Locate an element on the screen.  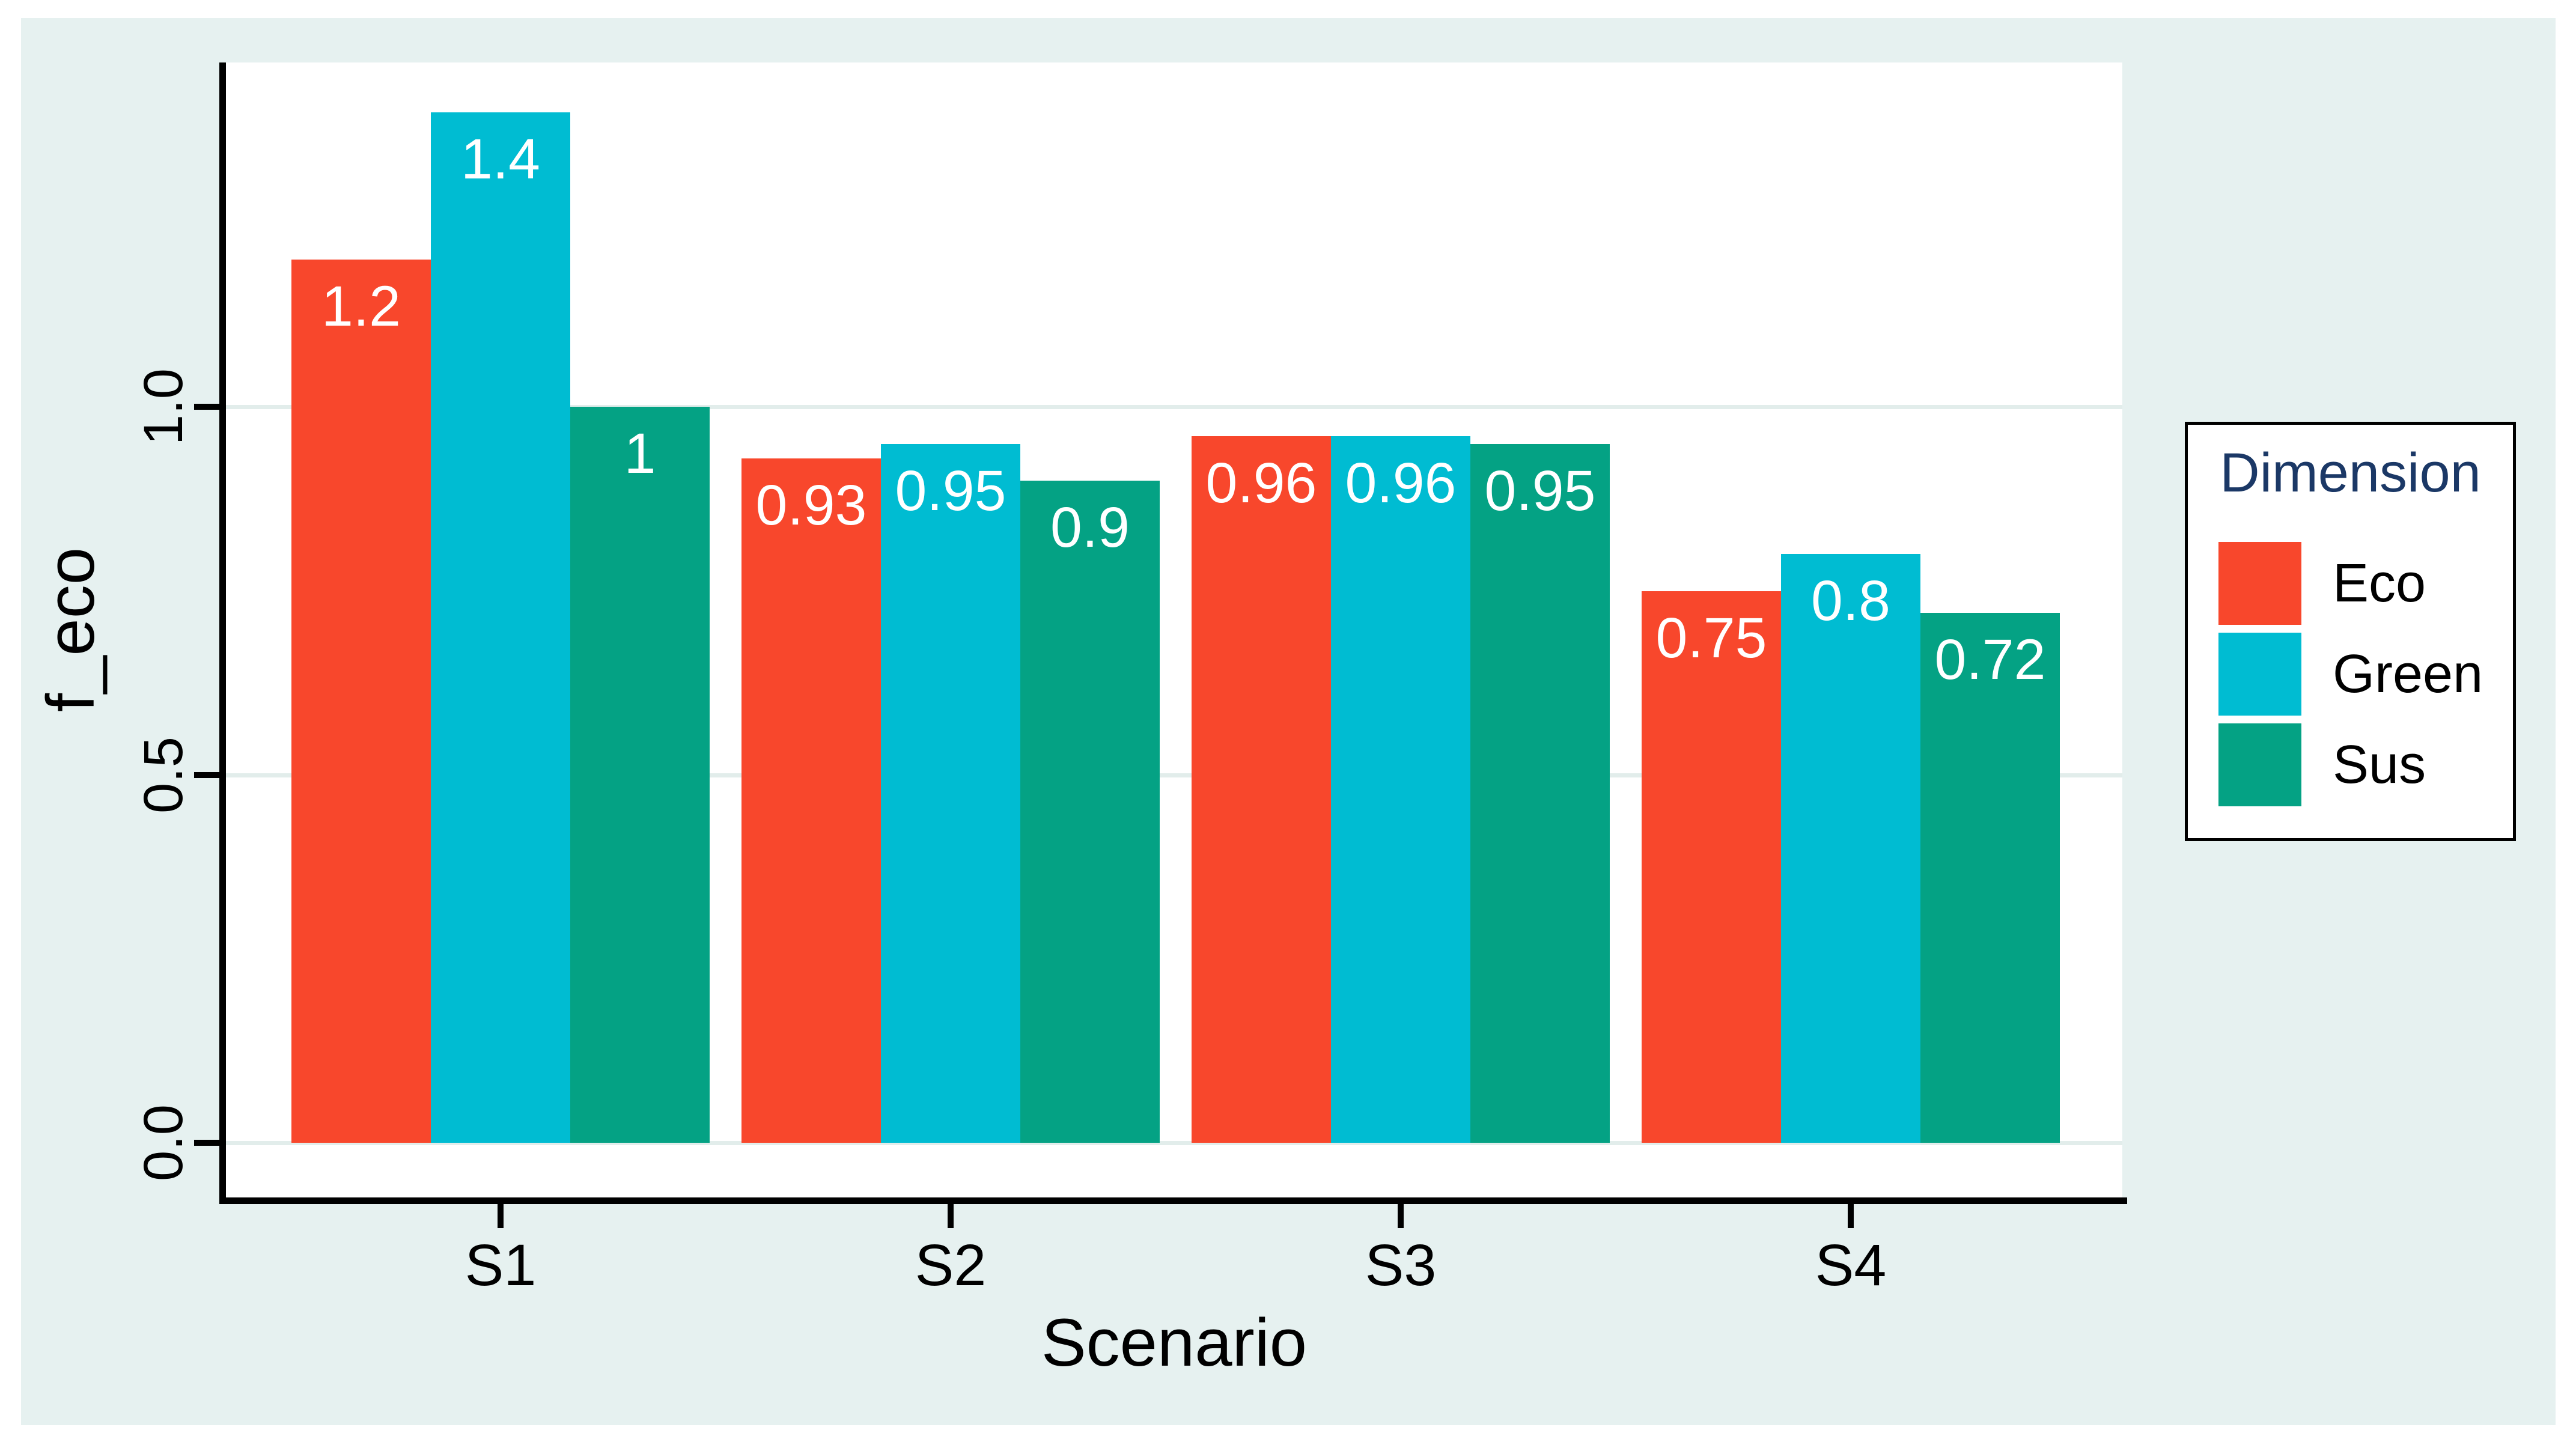
bar-sus-s4: 0.72 is located at coordinates (1990, 878).